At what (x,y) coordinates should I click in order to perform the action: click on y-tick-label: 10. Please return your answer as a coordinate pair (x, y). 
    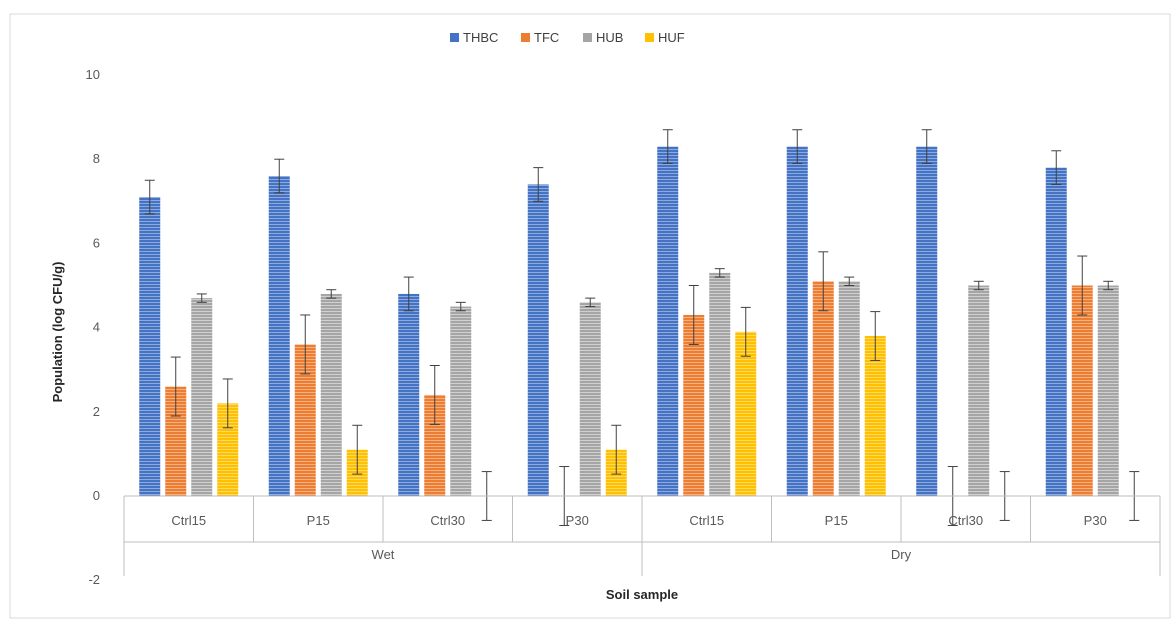
    Looking at the image, I should click on (93, 74).